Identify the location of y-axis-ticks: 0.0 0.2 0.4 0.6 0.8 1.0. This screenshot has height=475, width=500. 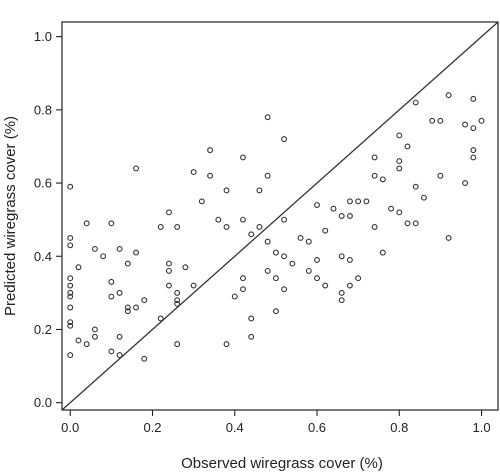
(48, 219).